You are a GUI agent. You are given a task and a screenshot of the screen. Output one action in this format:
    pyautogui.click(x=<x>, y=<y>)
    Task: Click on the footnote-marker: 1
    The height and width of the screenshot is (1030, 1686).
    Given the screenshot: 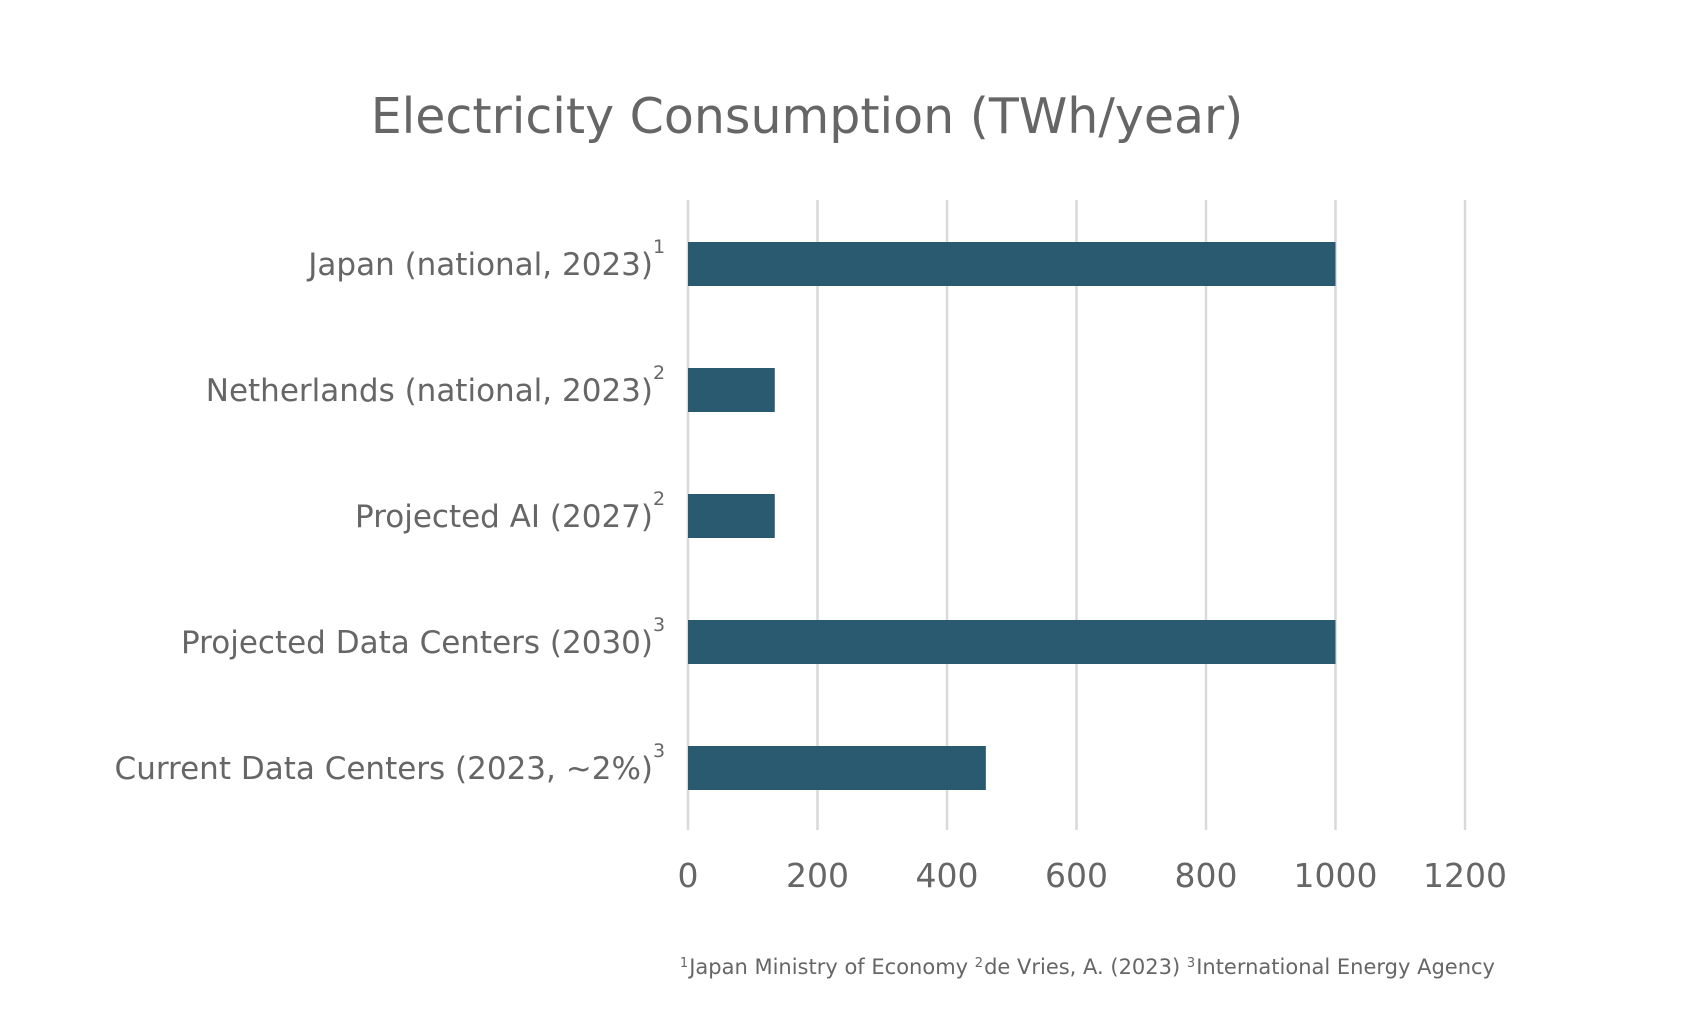 What is the action you would take?
    pyautogui.click(x=684, y=963)
    